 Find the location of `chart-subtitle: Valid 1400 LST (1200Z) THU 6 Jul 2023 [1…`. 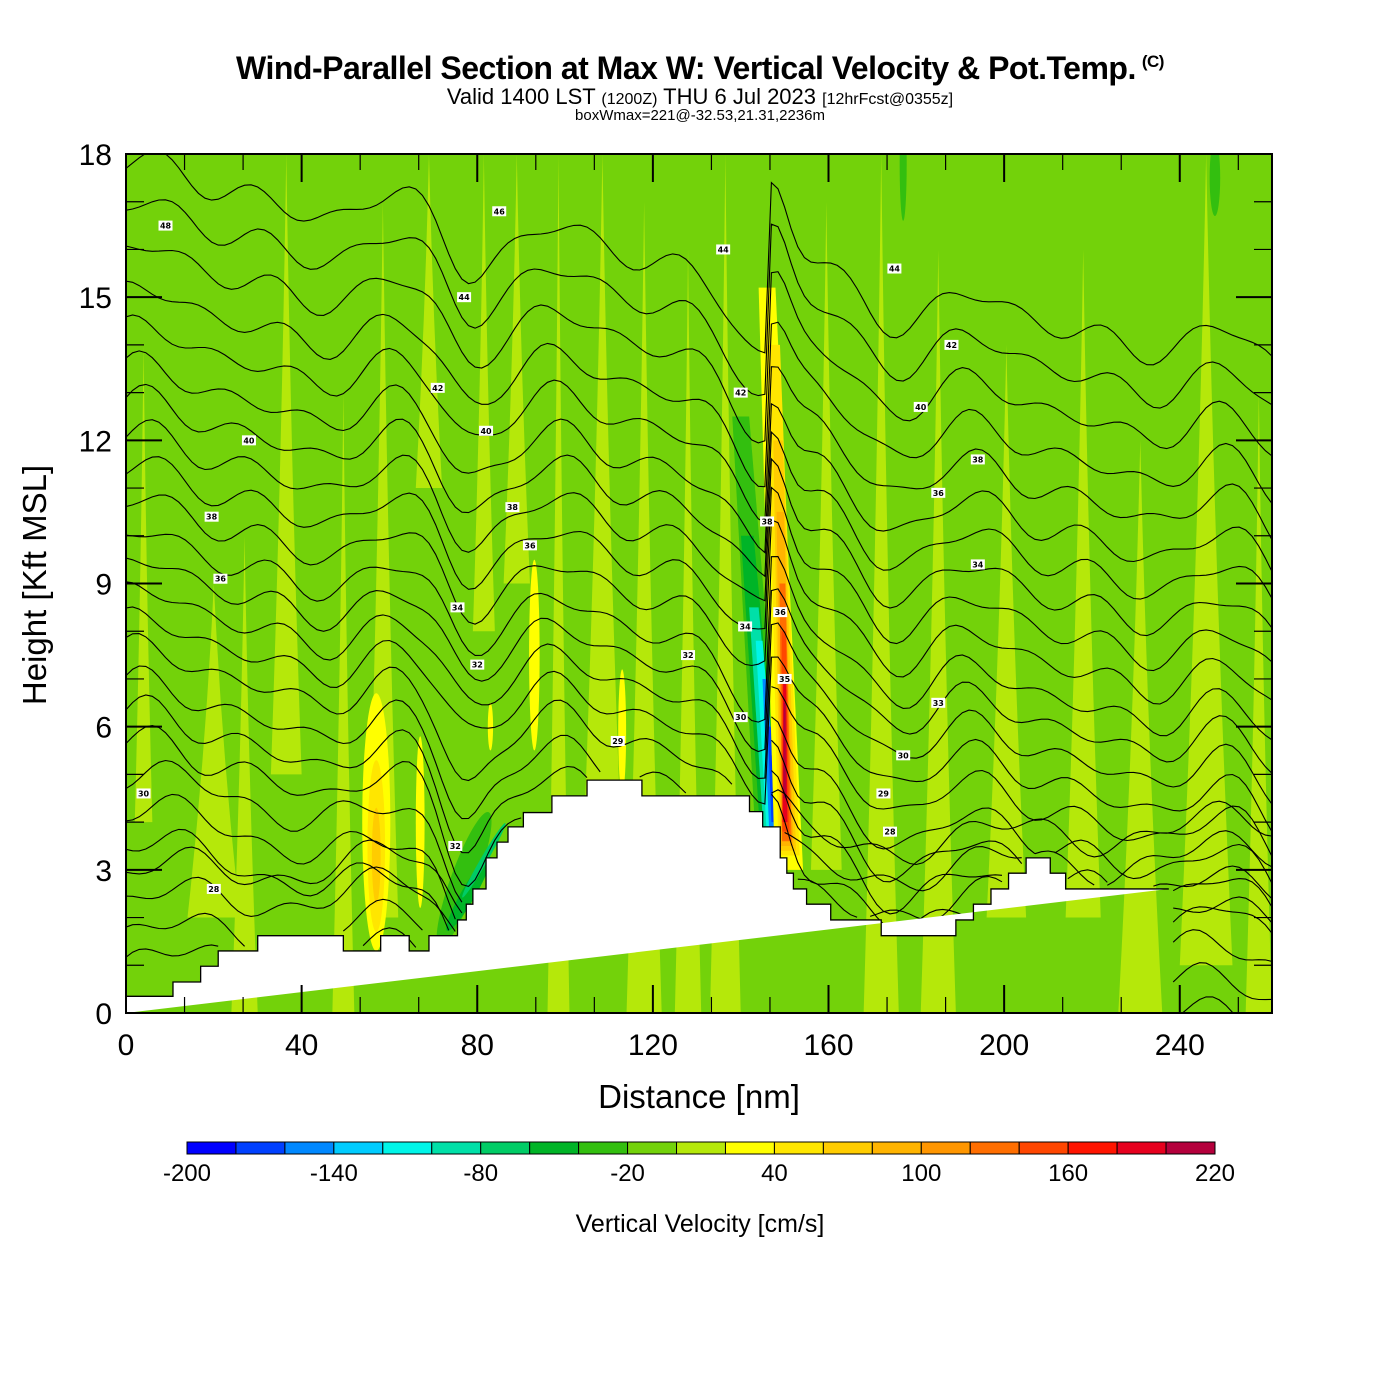

chart-subtitle: Valid 1400 LST (1200Z) THU 6 Jul 2023 [1… is located at coordinates (700, 98).